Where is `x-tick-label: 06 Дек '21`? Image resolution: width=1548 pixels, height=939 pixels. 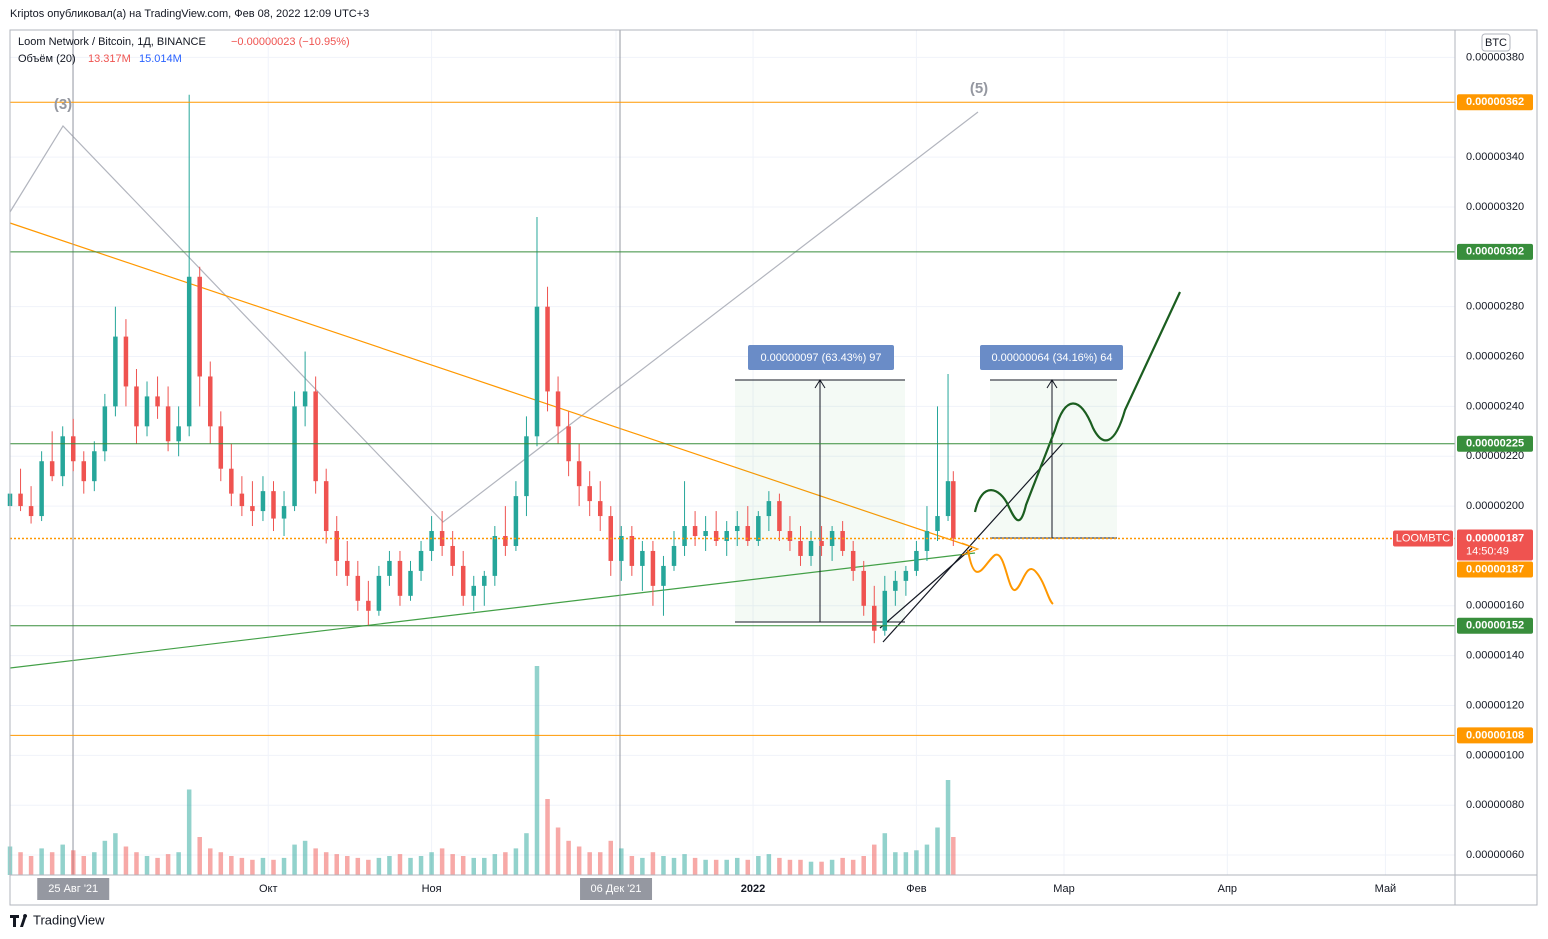 x-tick-label: 06 Дек '21 is located at coordinates (615, 889).